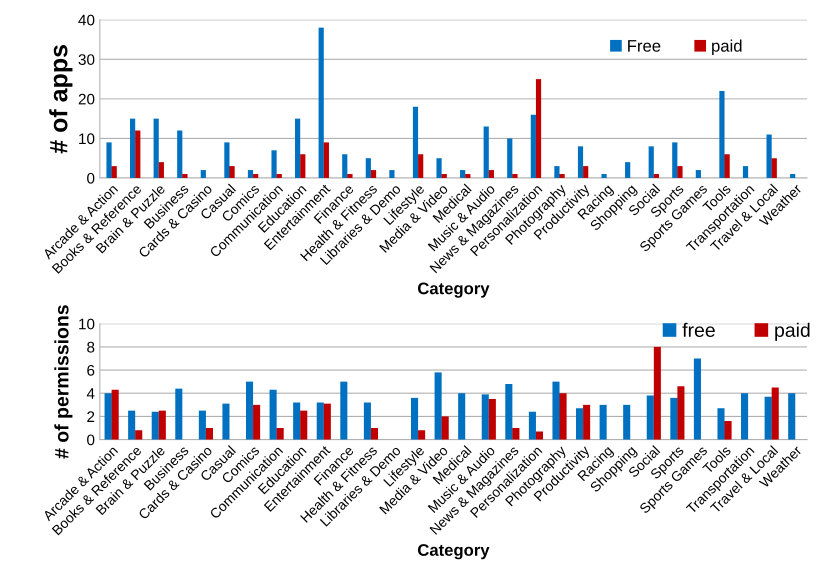  I want to click on x-axis-title: Category, so click(454, 552).